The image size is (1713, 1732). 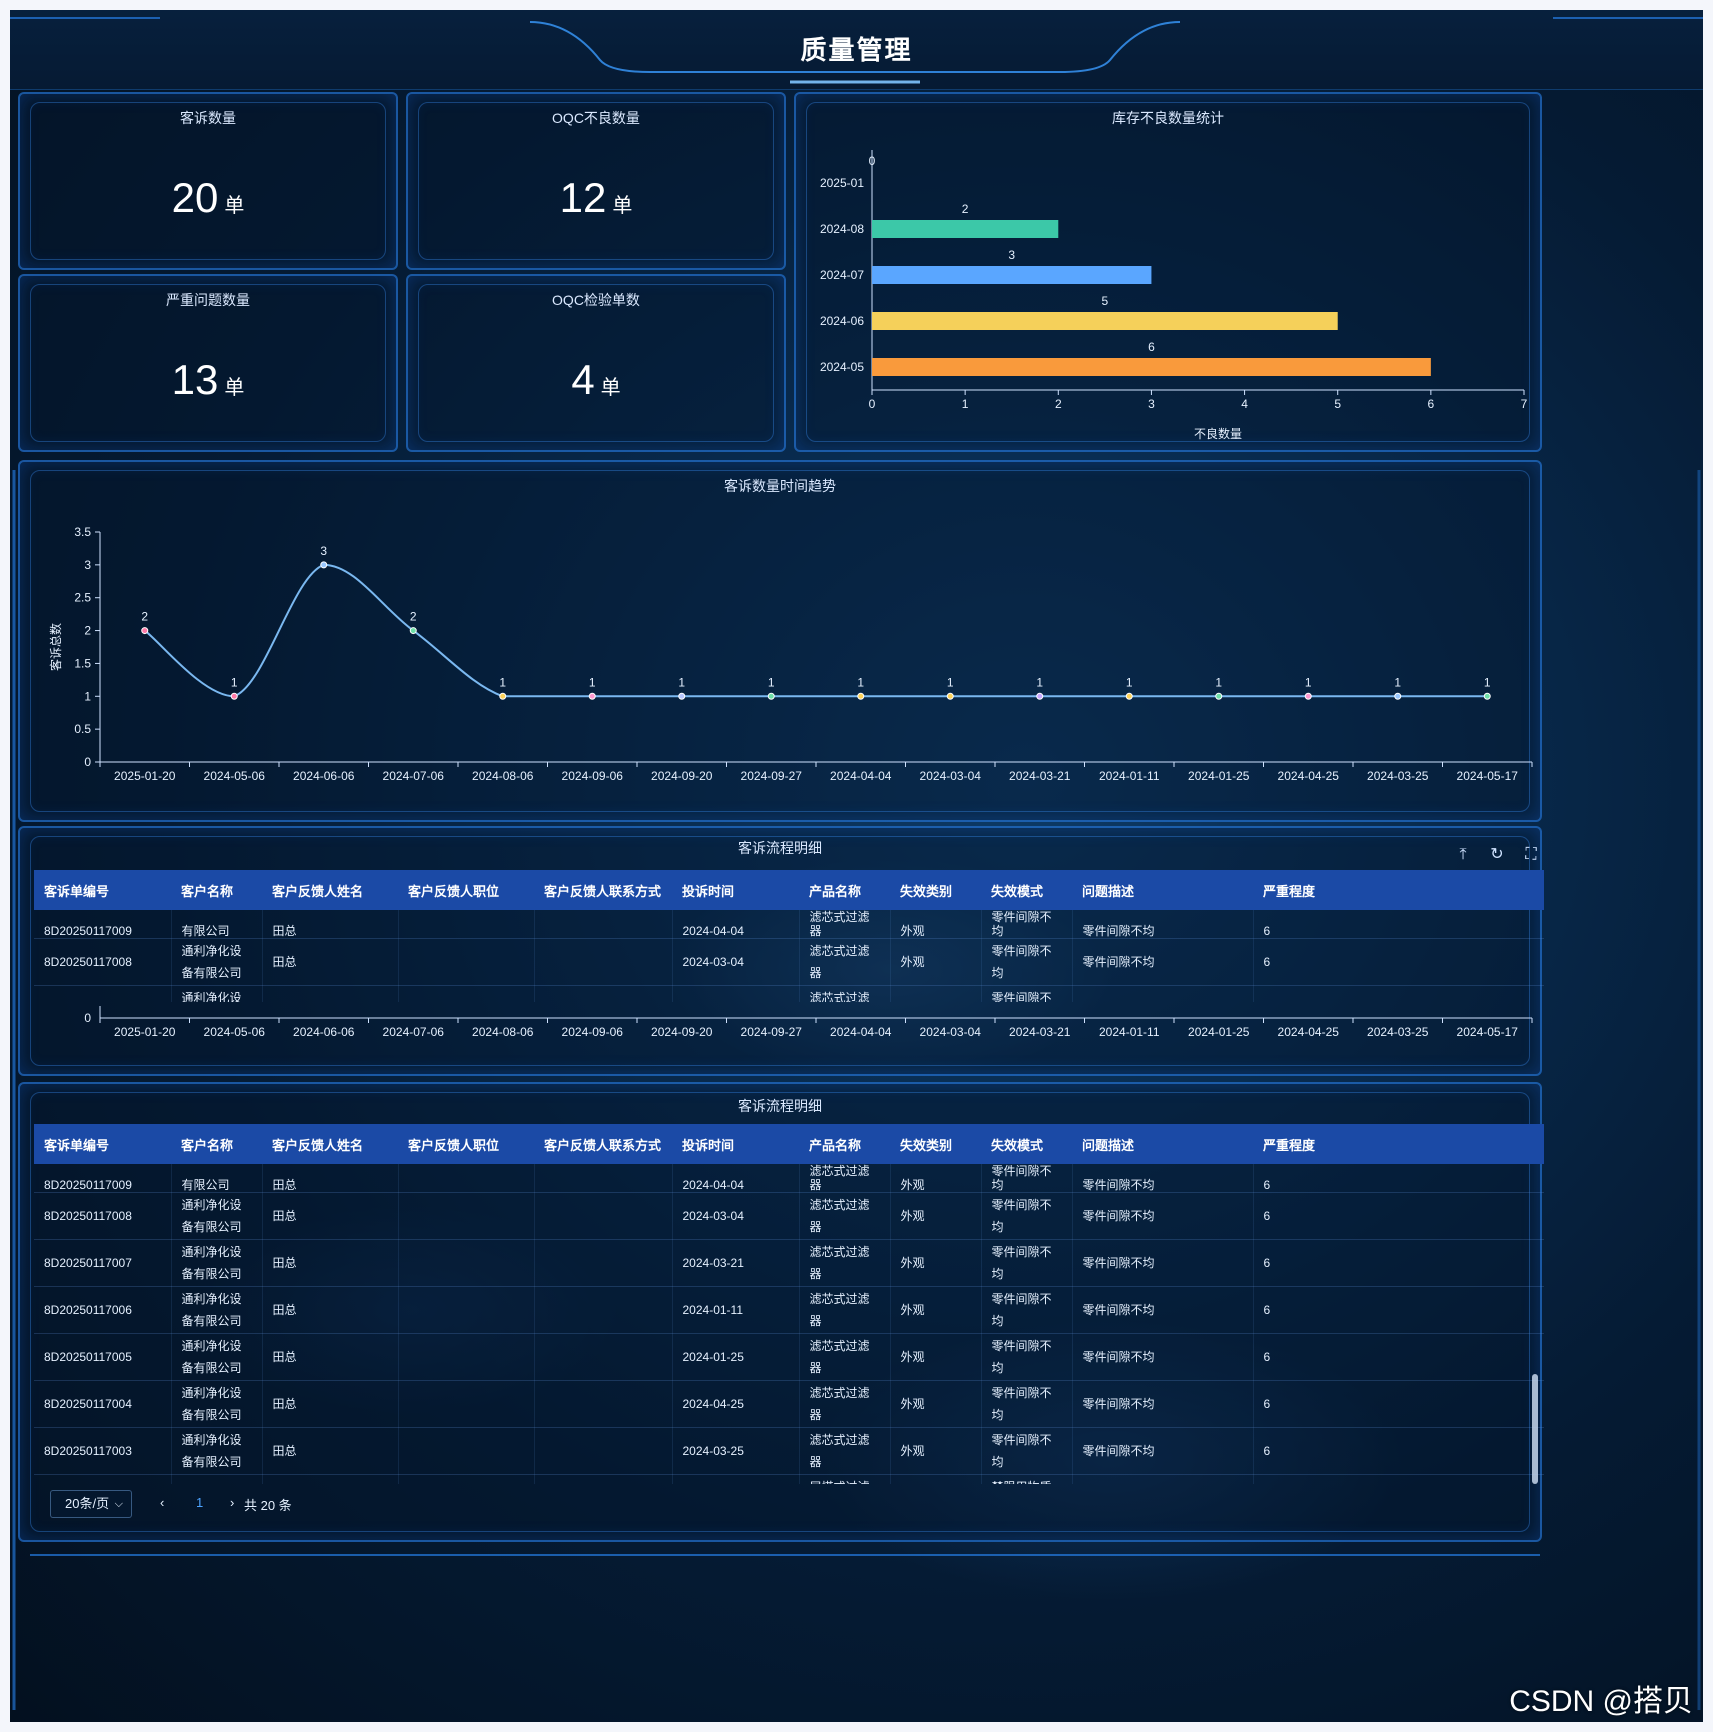 What do you see at coordinates (208, 181) in the screenshot?
I see `stat-card-frame` at bounding box center [208, 181].